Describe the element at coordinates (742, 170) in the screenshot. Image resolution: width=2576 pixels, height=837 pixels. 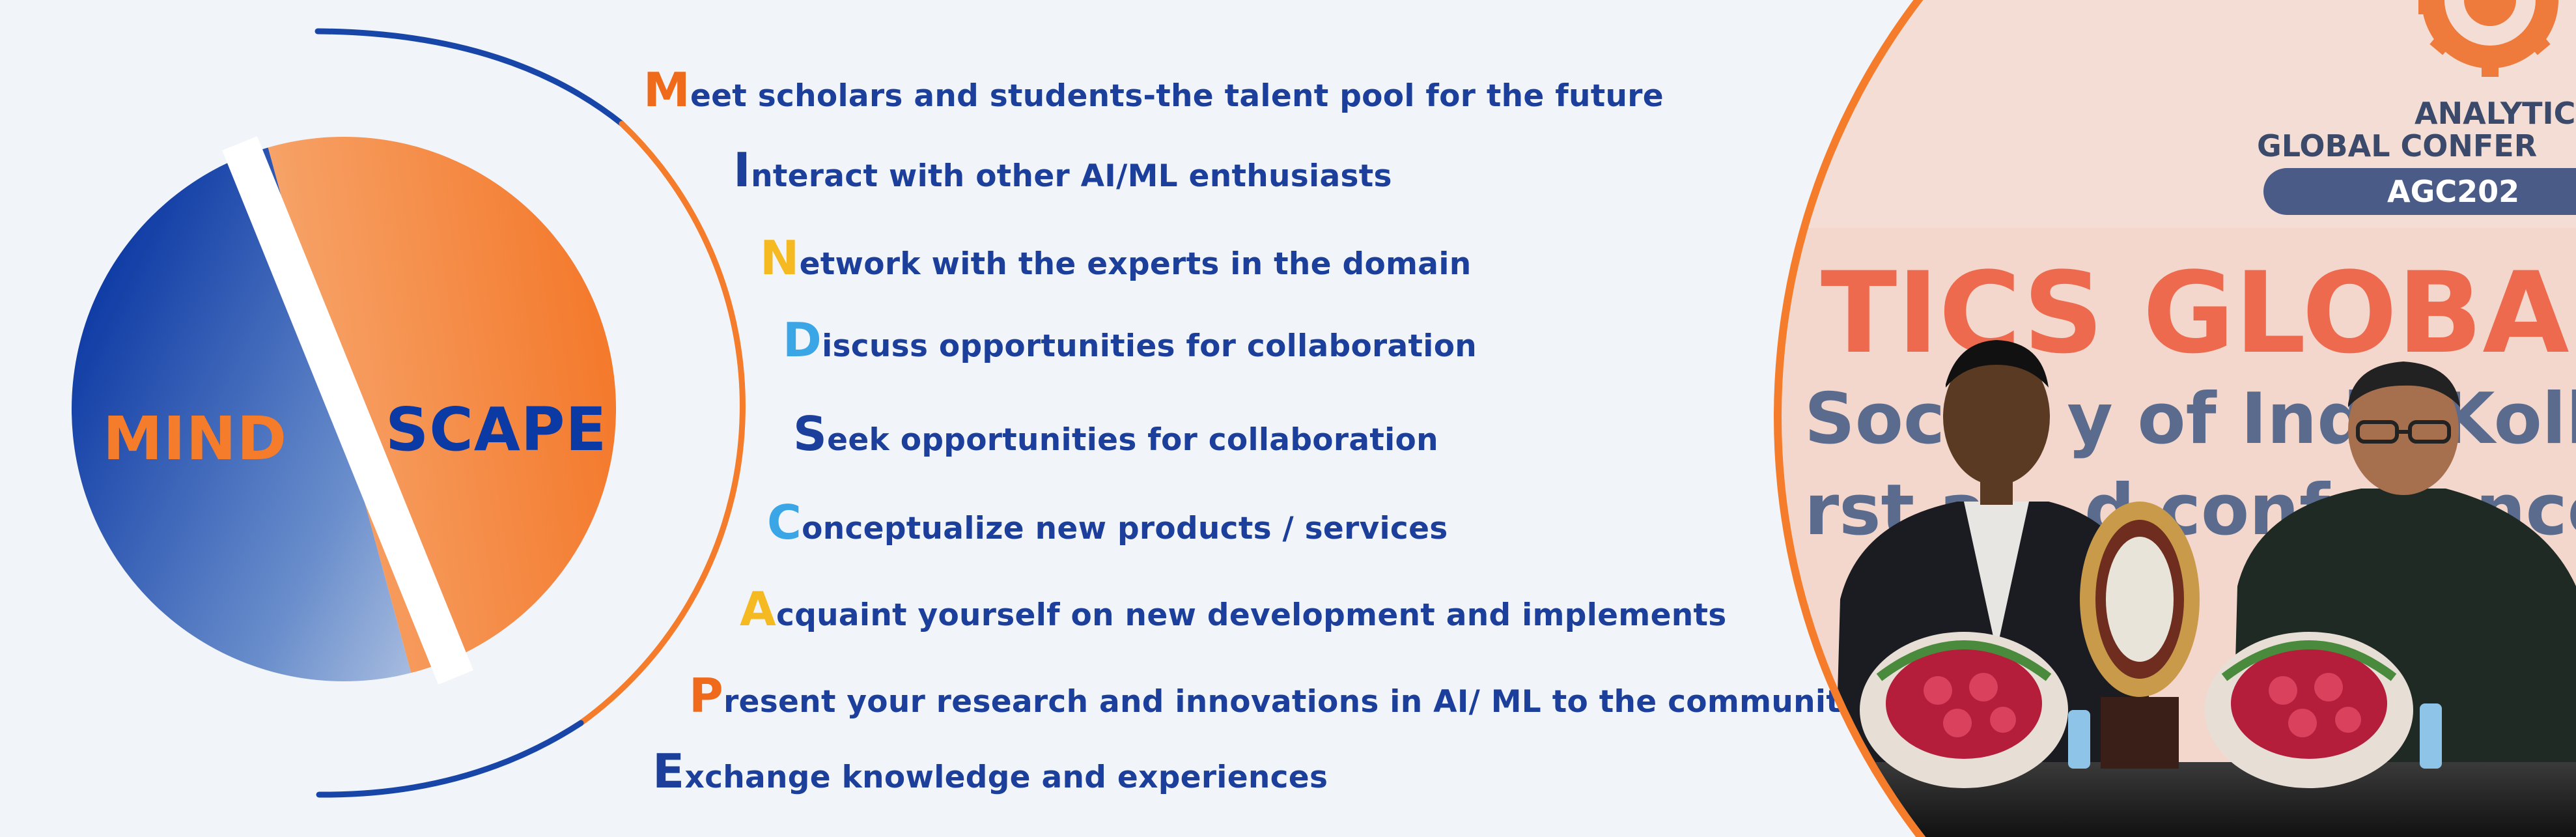
I see `initial-i: I` at that location.